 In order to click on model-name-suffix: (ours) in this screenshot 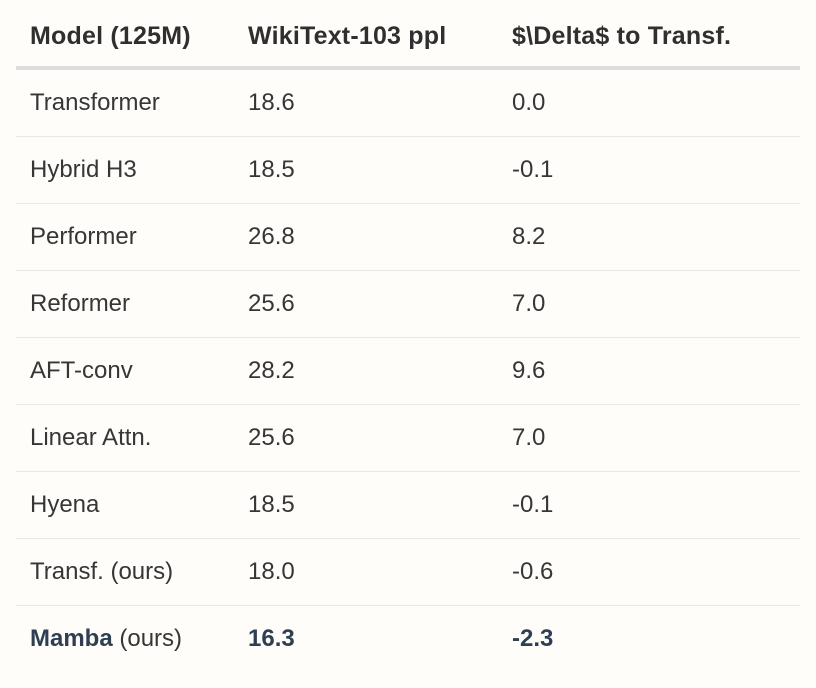, I will do `click(151, 638)`.